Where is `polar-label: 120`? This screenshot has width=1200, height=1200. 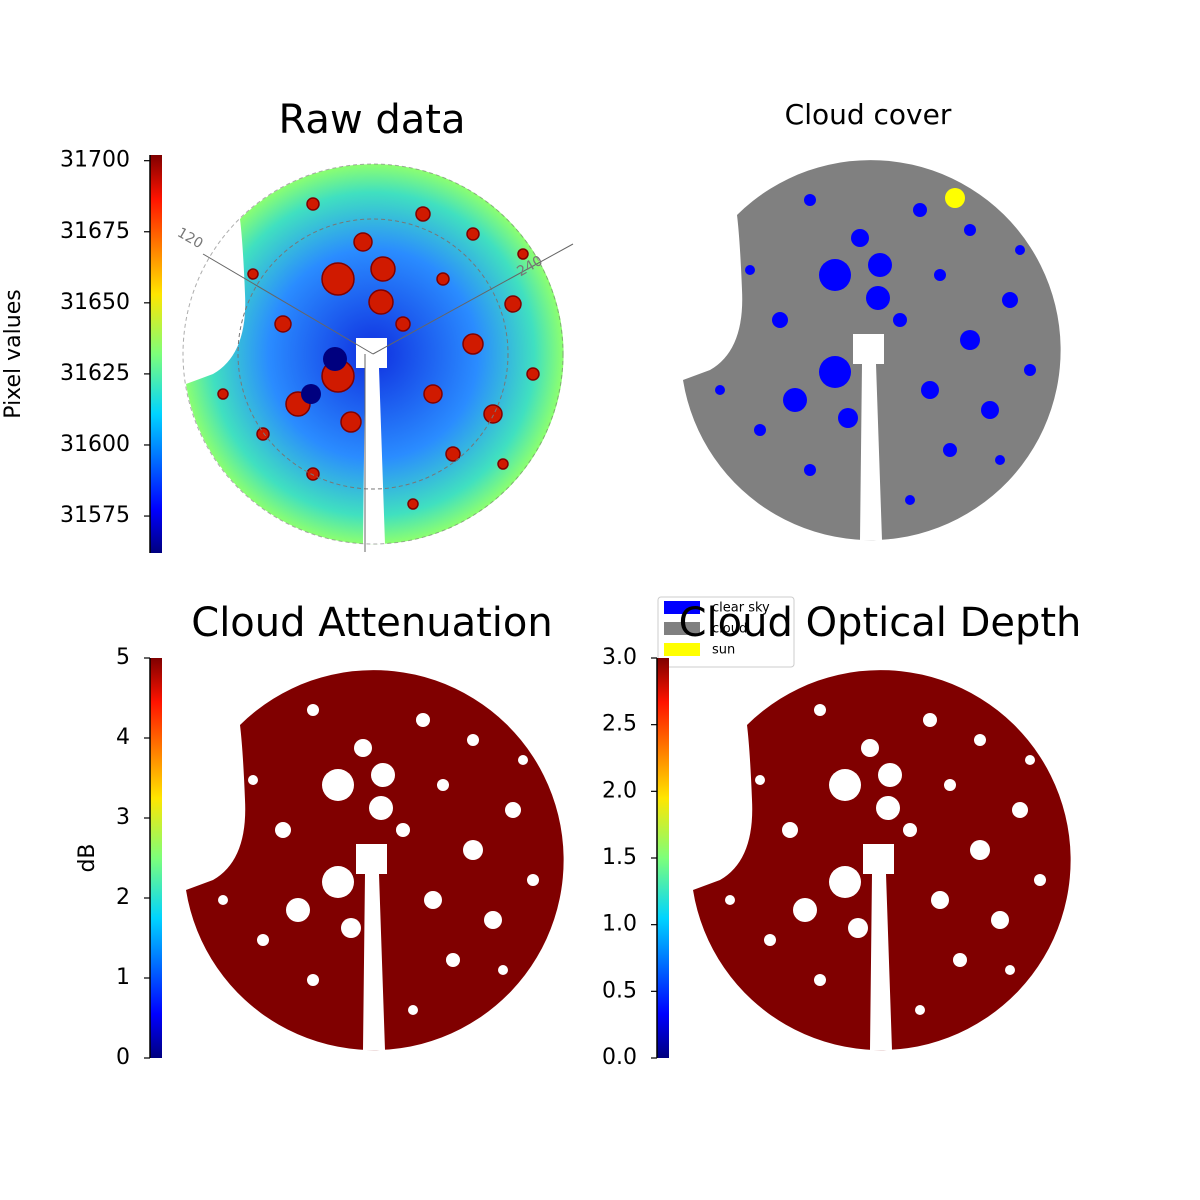
polar-label: 120 is located at coordinates (189, 238).